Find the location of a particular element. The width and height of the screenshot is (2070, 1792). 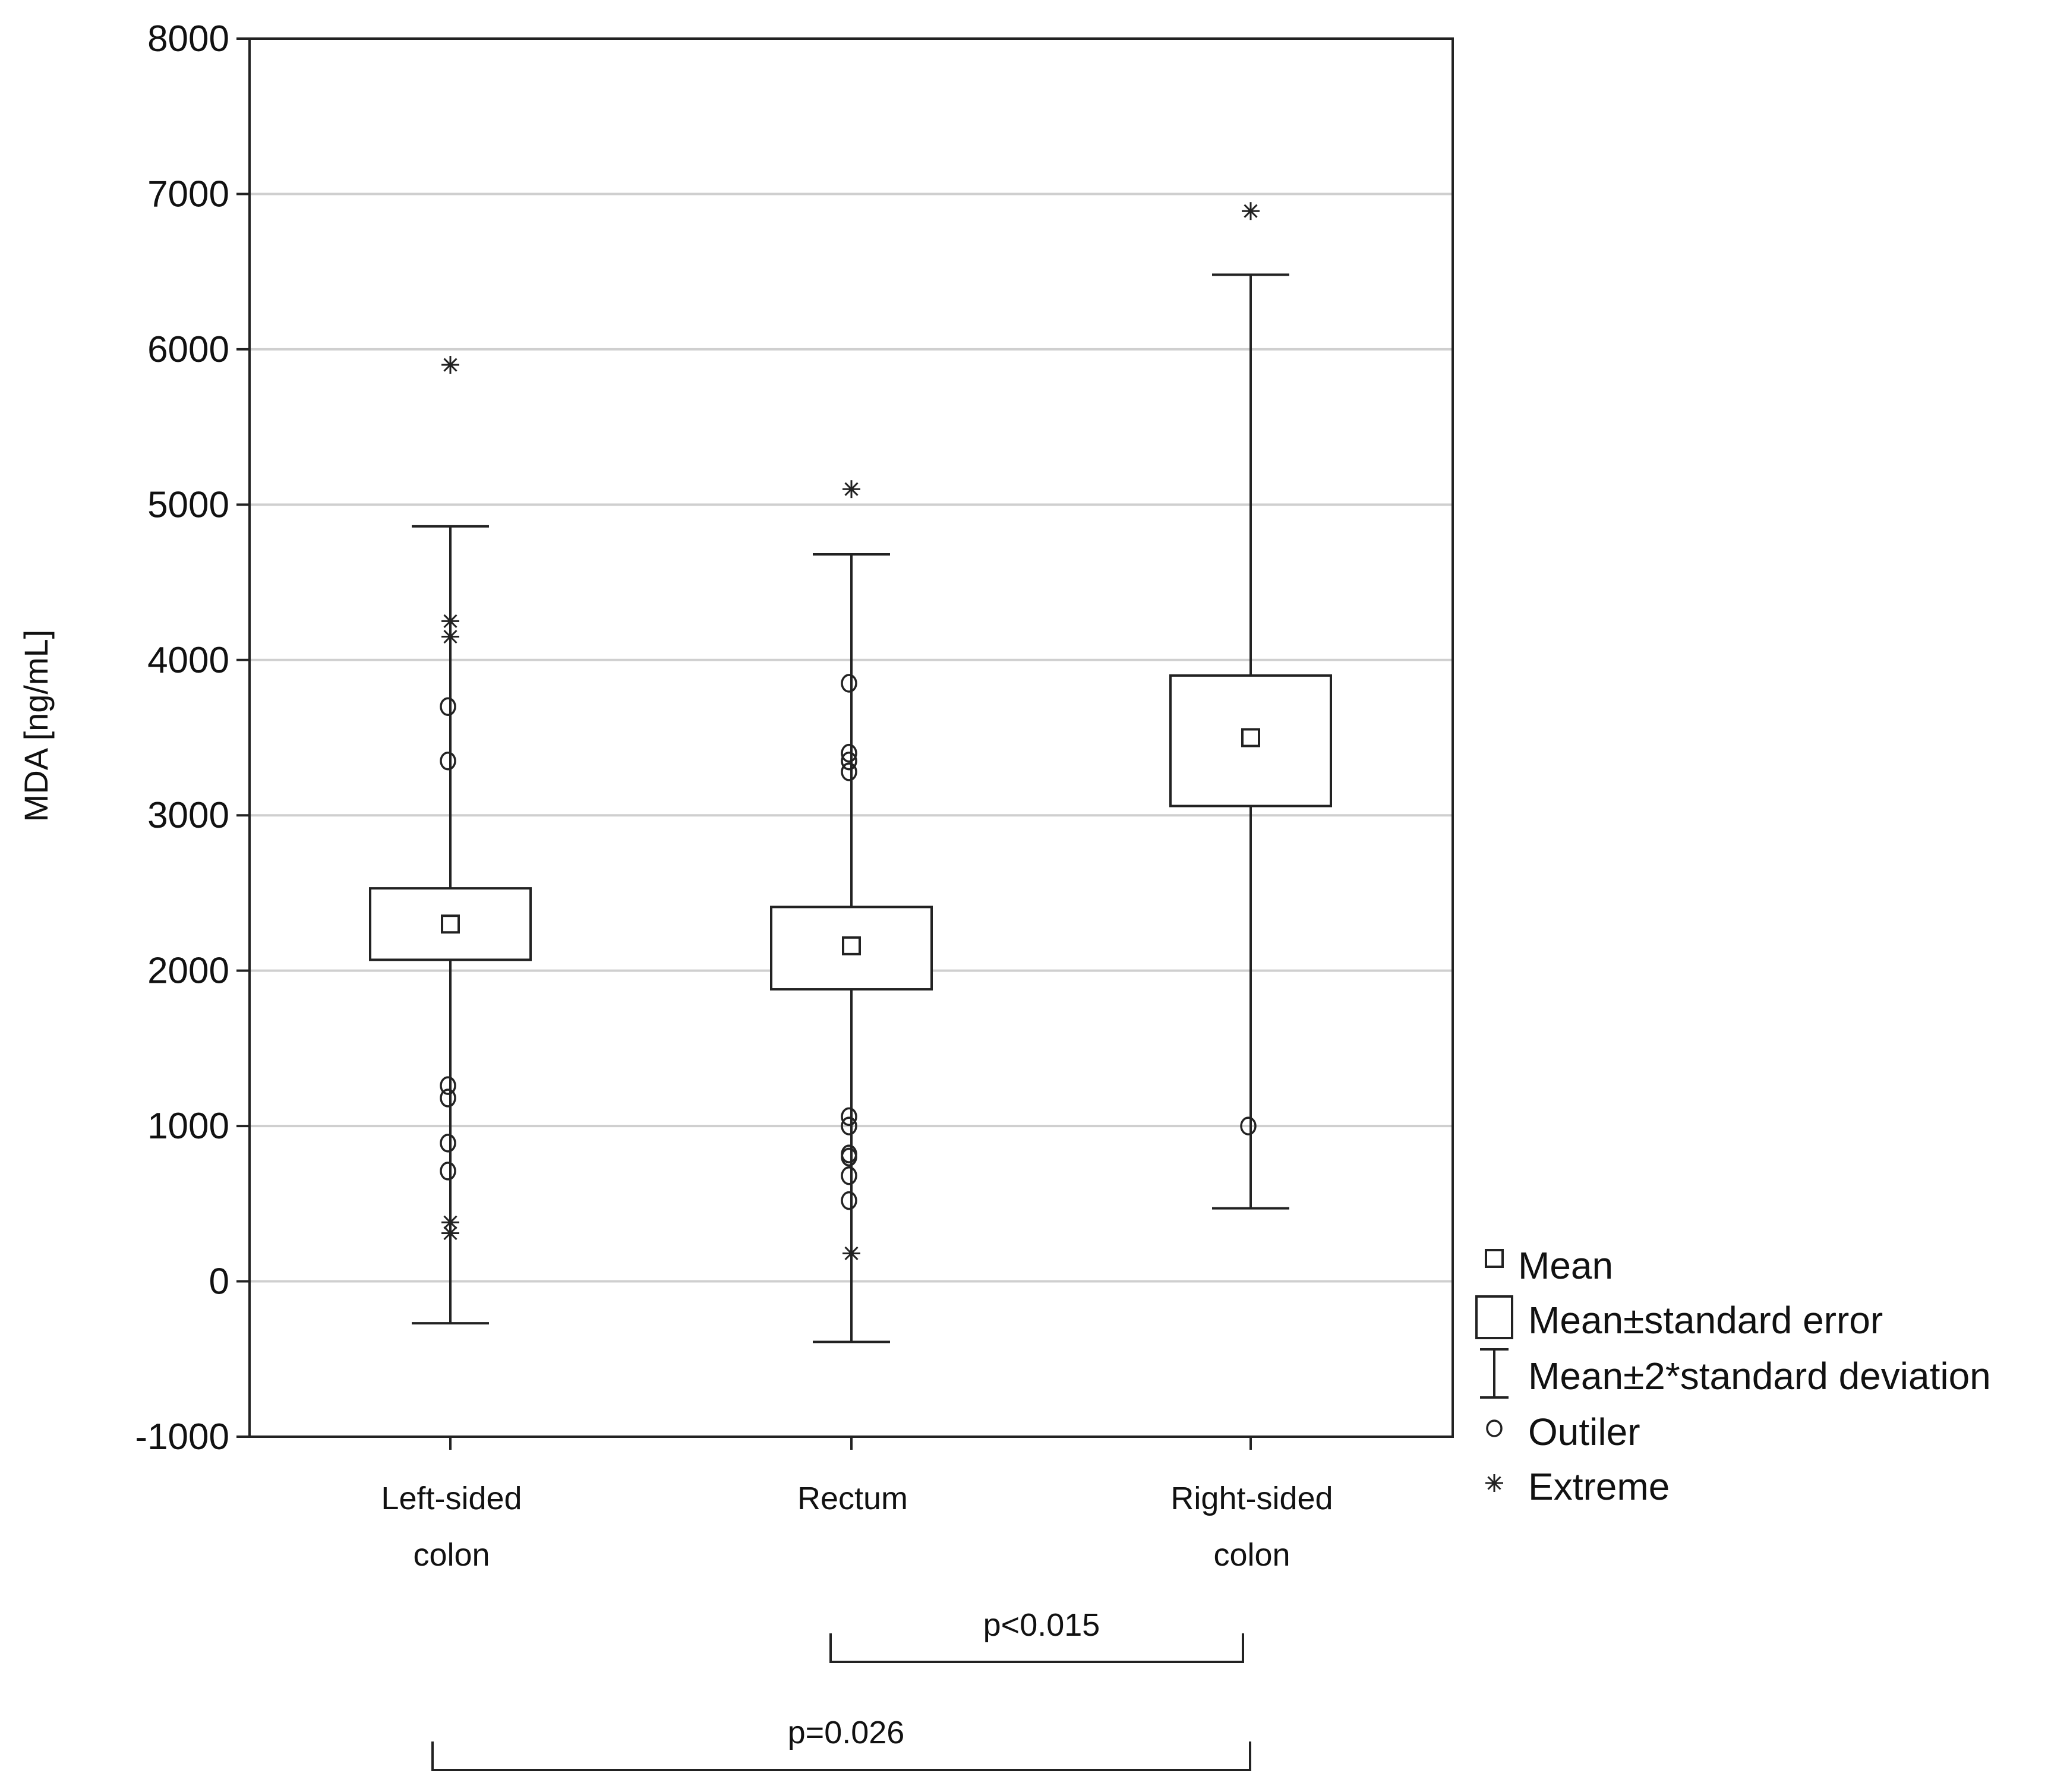

legend-item-sd: Mean±2*standard deviation is located at coordinates (1735, 1373).